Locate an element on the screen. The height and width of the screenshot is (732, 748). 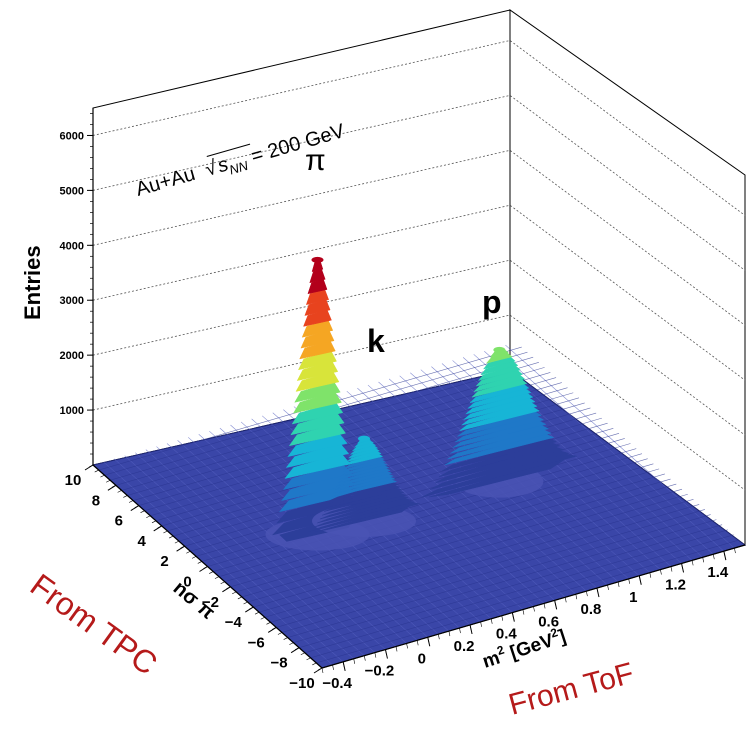
x-tick-label: 0.6 is located at coordinates (548, 621).